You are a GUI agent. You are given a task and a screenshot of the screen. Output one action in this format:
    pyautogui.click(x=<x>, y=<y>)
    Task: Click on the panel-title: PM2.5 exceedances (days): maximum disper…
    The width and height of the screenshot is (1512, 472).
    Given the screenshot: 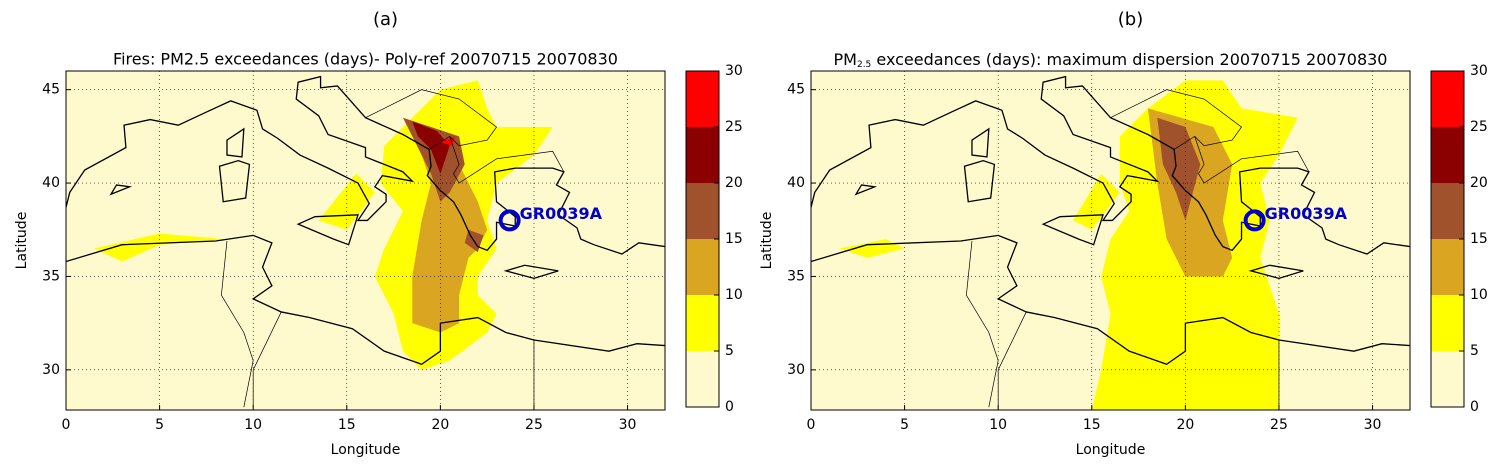 What is the action you would take?
    pyautogui.click(x=1111, y=60)
    